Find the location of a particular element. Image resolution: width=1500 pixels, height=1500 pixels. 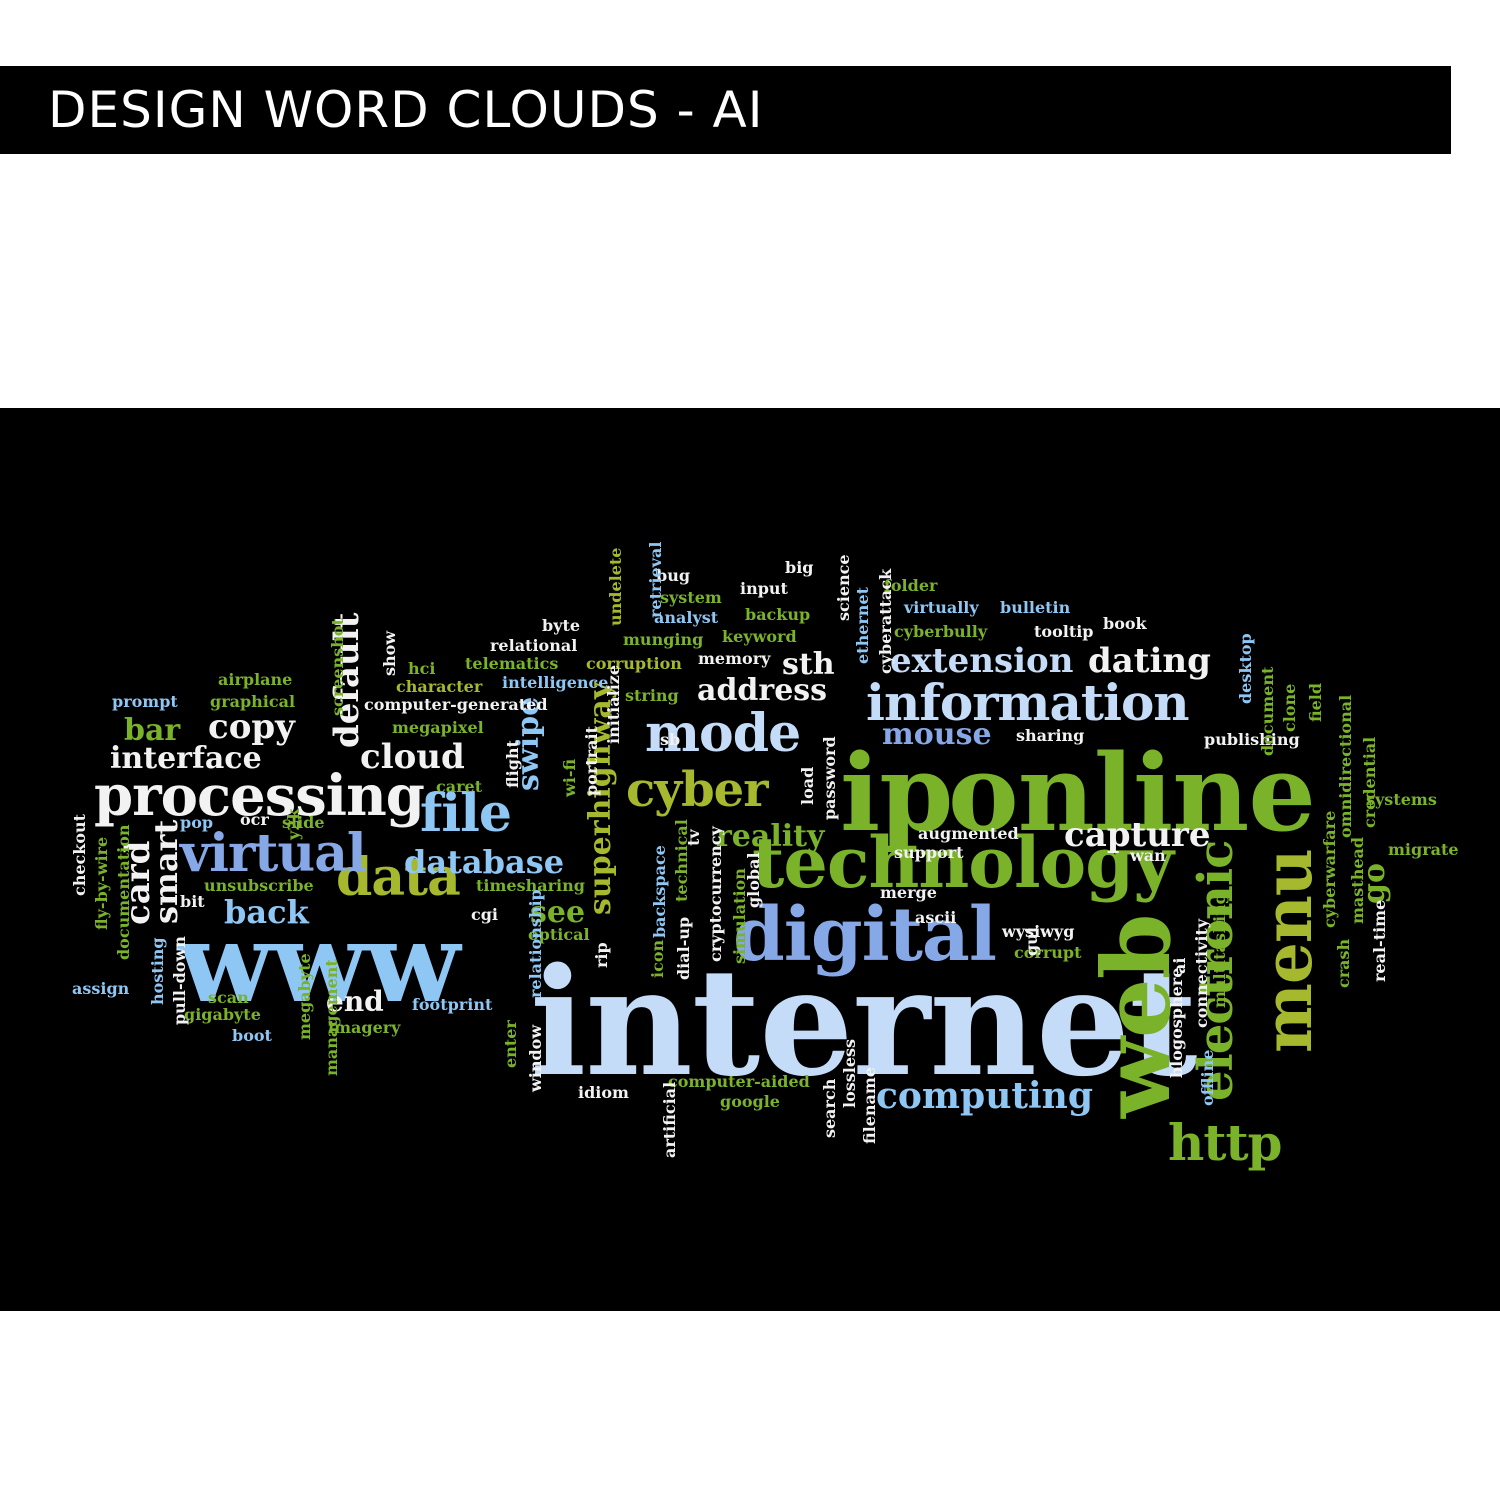

cloud-word-mode: mode is located at coordinates (723, 733).